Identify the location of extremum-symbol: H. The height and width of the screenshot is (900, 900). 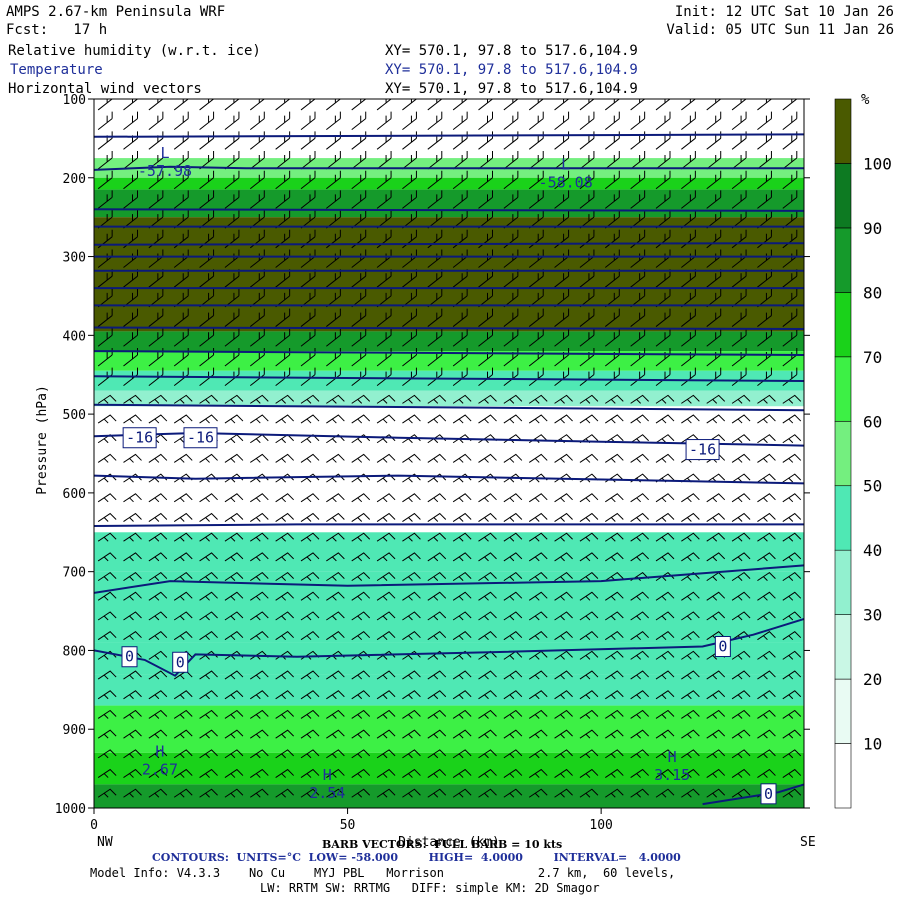
(327, 775).